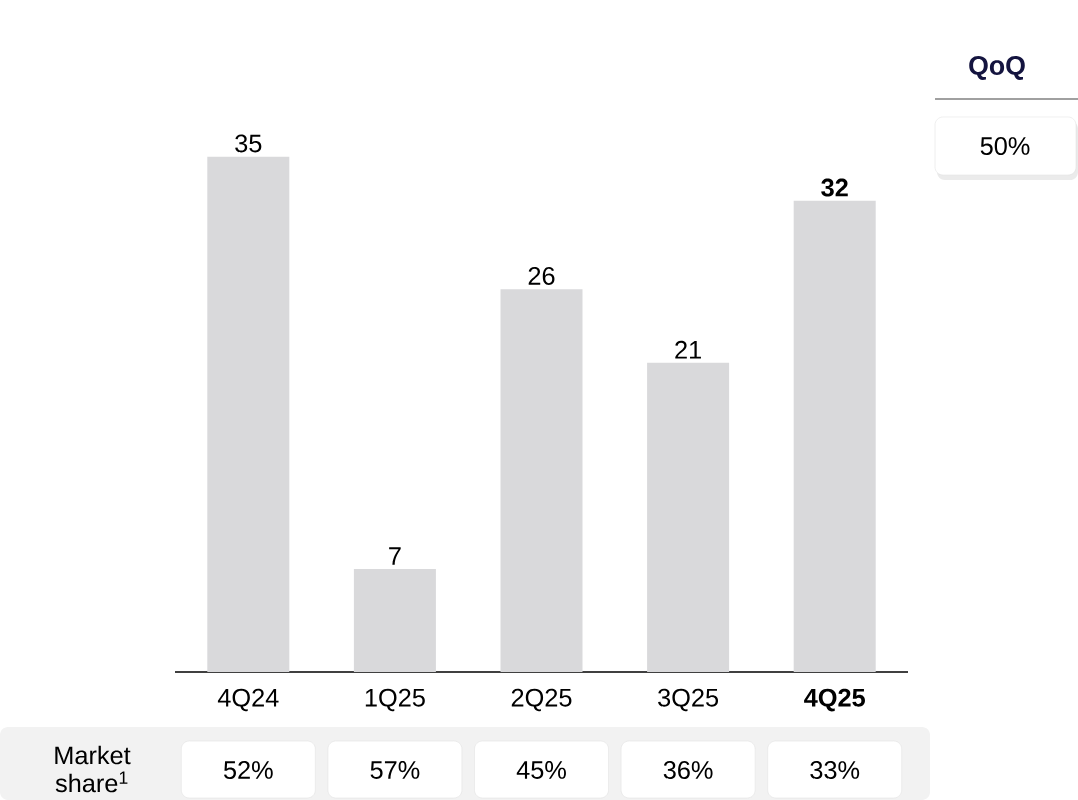 This screenshot has height=800, width=1078. Describe the element at coordinates (248, 700) in the screenshot. I see `x-tick-label: 4Q24` at that location.